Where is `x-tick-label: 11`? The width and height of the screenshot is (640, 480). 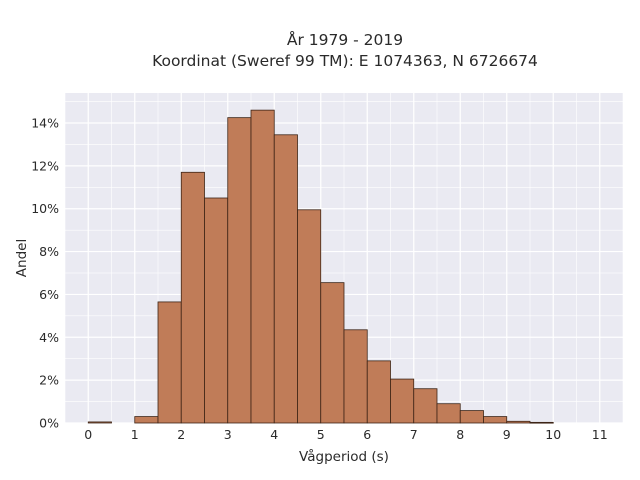 x-tick-label: 11 is located at coordinates (600, 434).